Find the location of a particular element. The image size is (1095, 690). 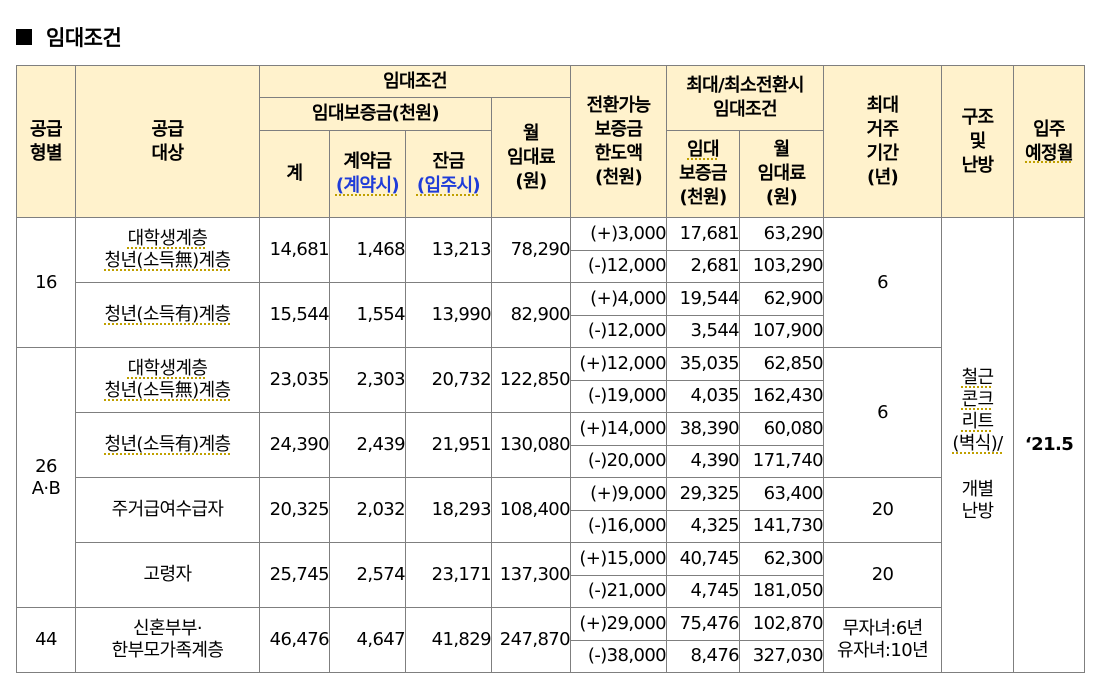

conv-rent-cell: 171,740 is located at coordinates (782, 461).